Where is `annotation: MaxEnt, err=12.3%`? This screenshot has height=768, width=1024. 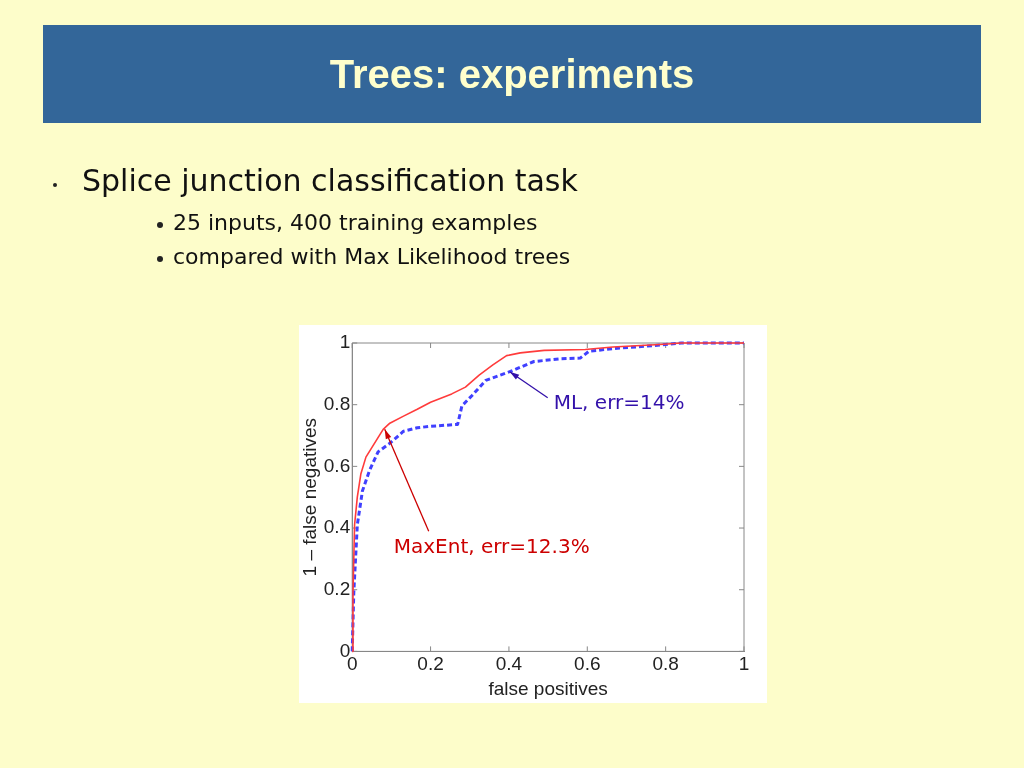
annotation: MaxEnt, err=12.3% is located at coordinates (491, 545).